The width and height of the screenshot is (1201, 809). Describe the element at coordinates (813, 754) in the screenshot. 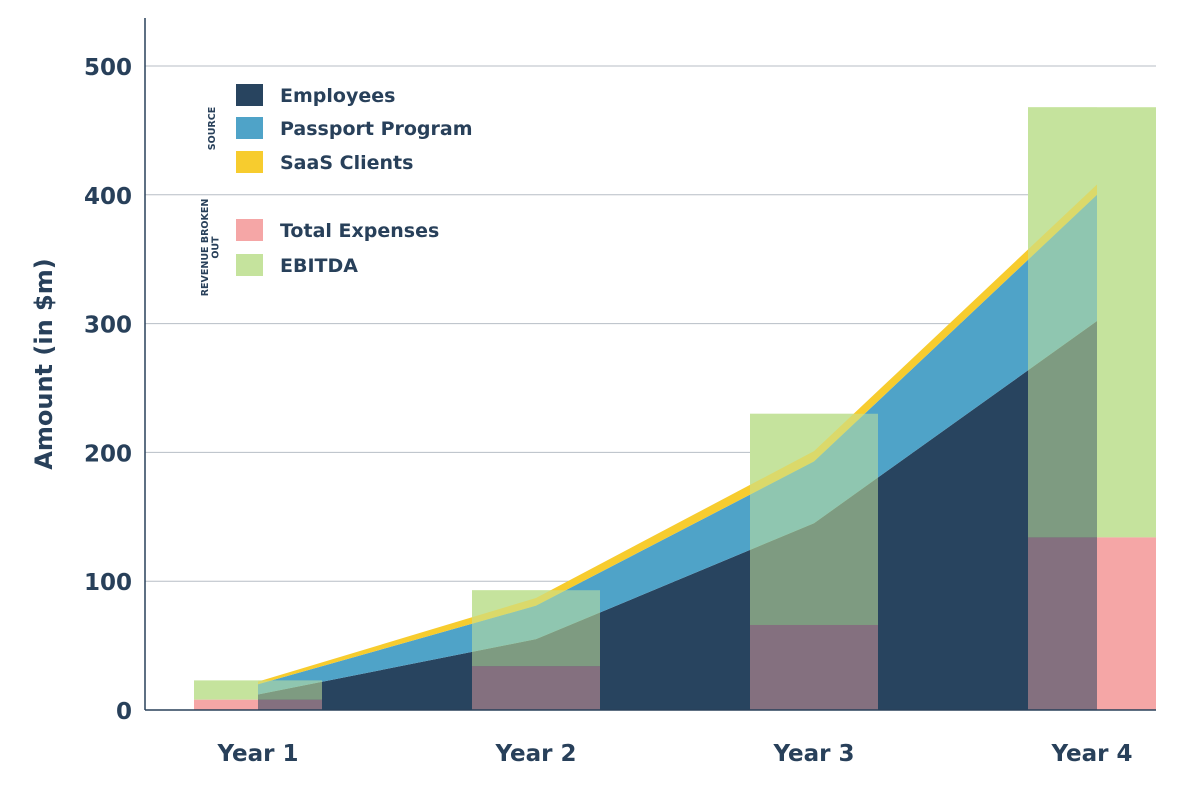

I see `x-tick-label: Year 3` at that location.